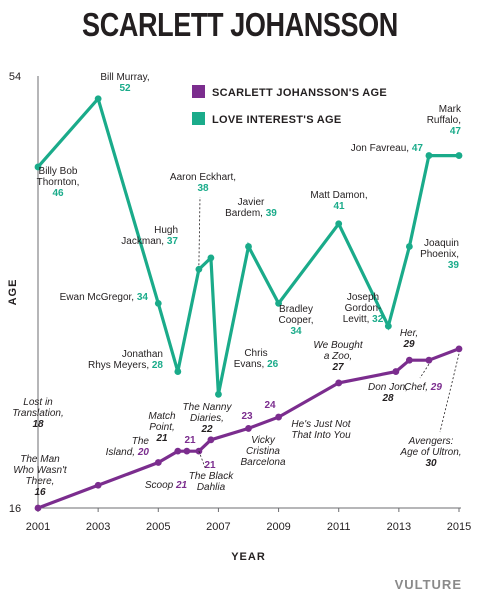  I want to click on scarlett-annotation: Avengers:Age of Ultron,30, so click(430, 452).